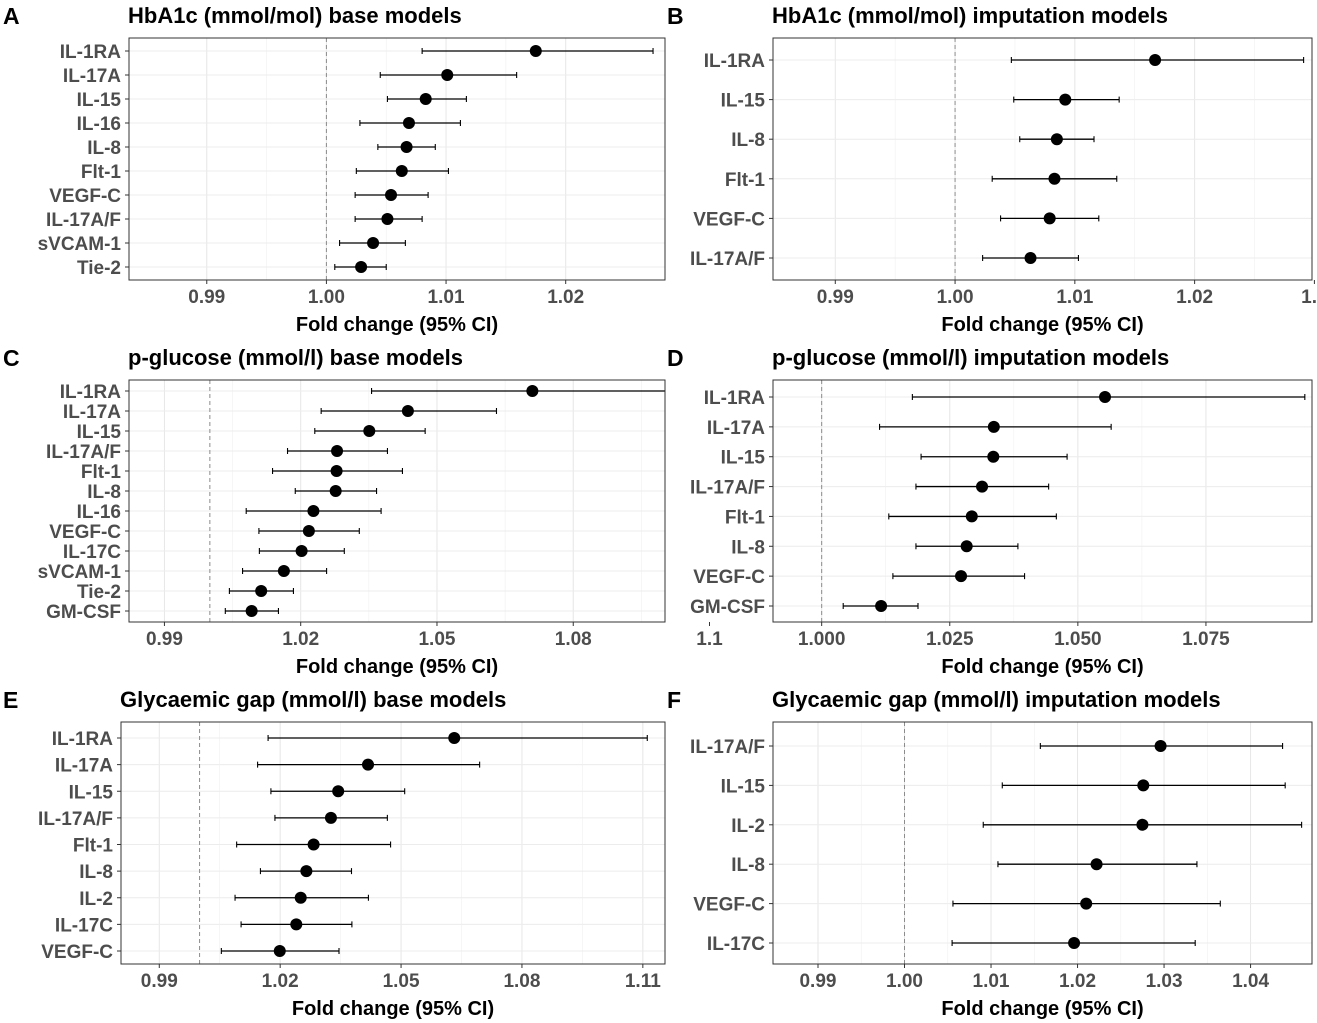 The height and width of the screenshot is (1023, 1317). Describe the element at coordinates (748, 826) in the screenshot. I see `y-tick-label: IL-2` at that location.